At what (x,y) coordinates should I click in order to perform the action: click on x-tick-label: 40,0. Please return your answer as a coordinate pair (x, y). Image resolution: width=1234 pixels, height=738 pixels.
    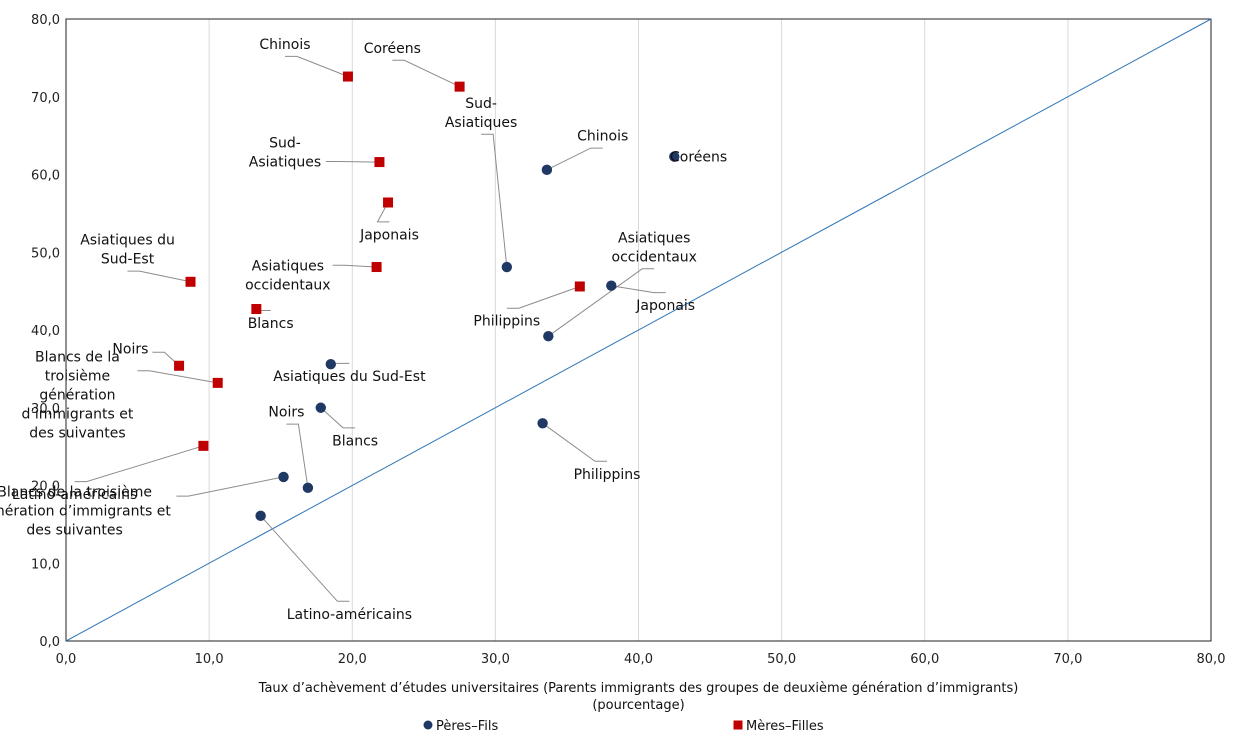
    Looking at the image, I should click on (638, 659).